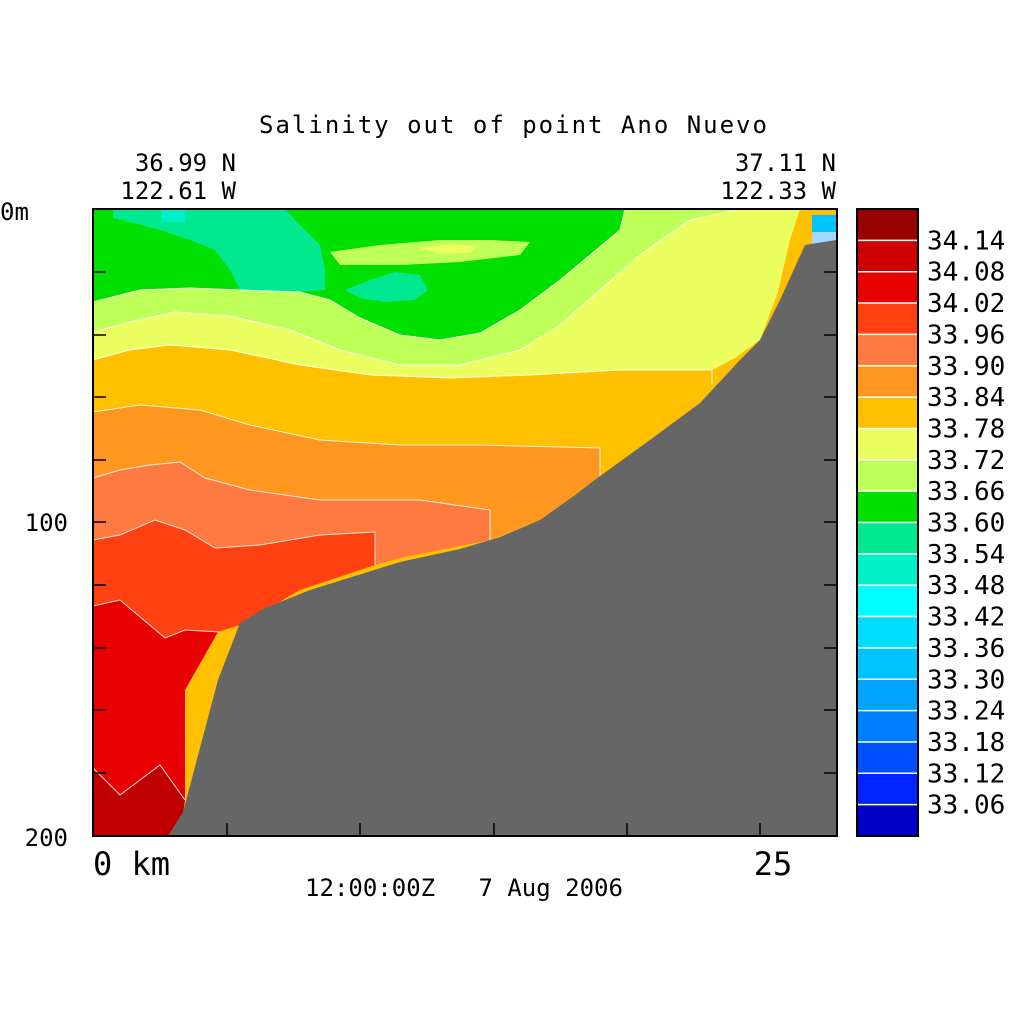 Image resolution: width=1024 pixels, height=1024 pixels. Describe the element at coordinates (966, 367) in the screenshot. I see `colorbar-label: 33.90` at that location.